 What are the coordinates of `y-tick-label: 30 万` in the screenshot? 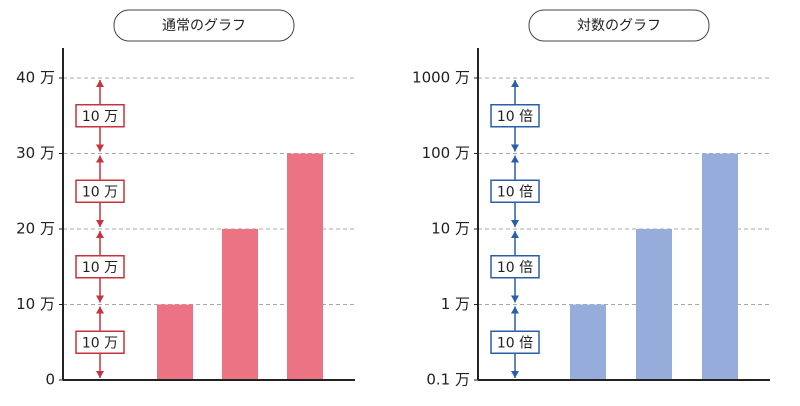 It's located at (35, 153).